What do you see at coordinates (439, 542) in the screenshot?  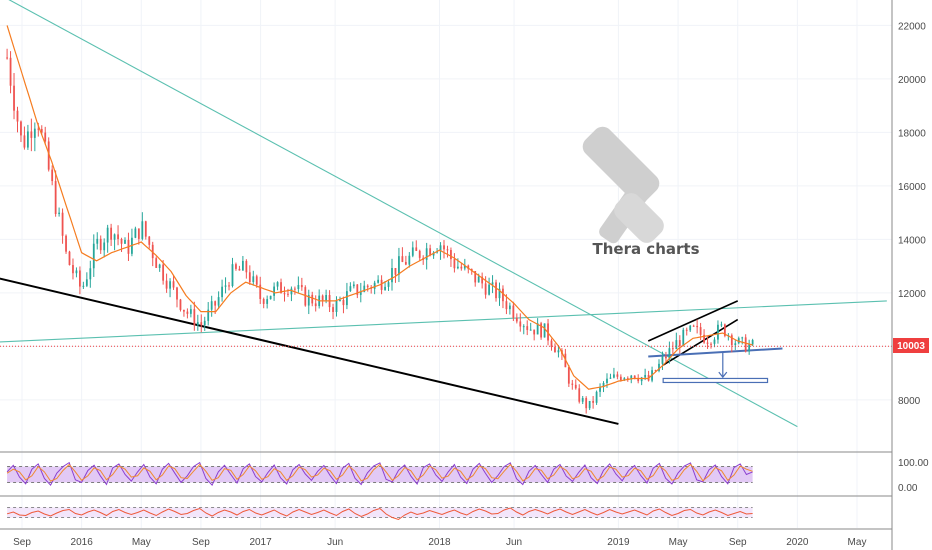 I see `x-tick-label: 2018` at bounding box center [439, 542].